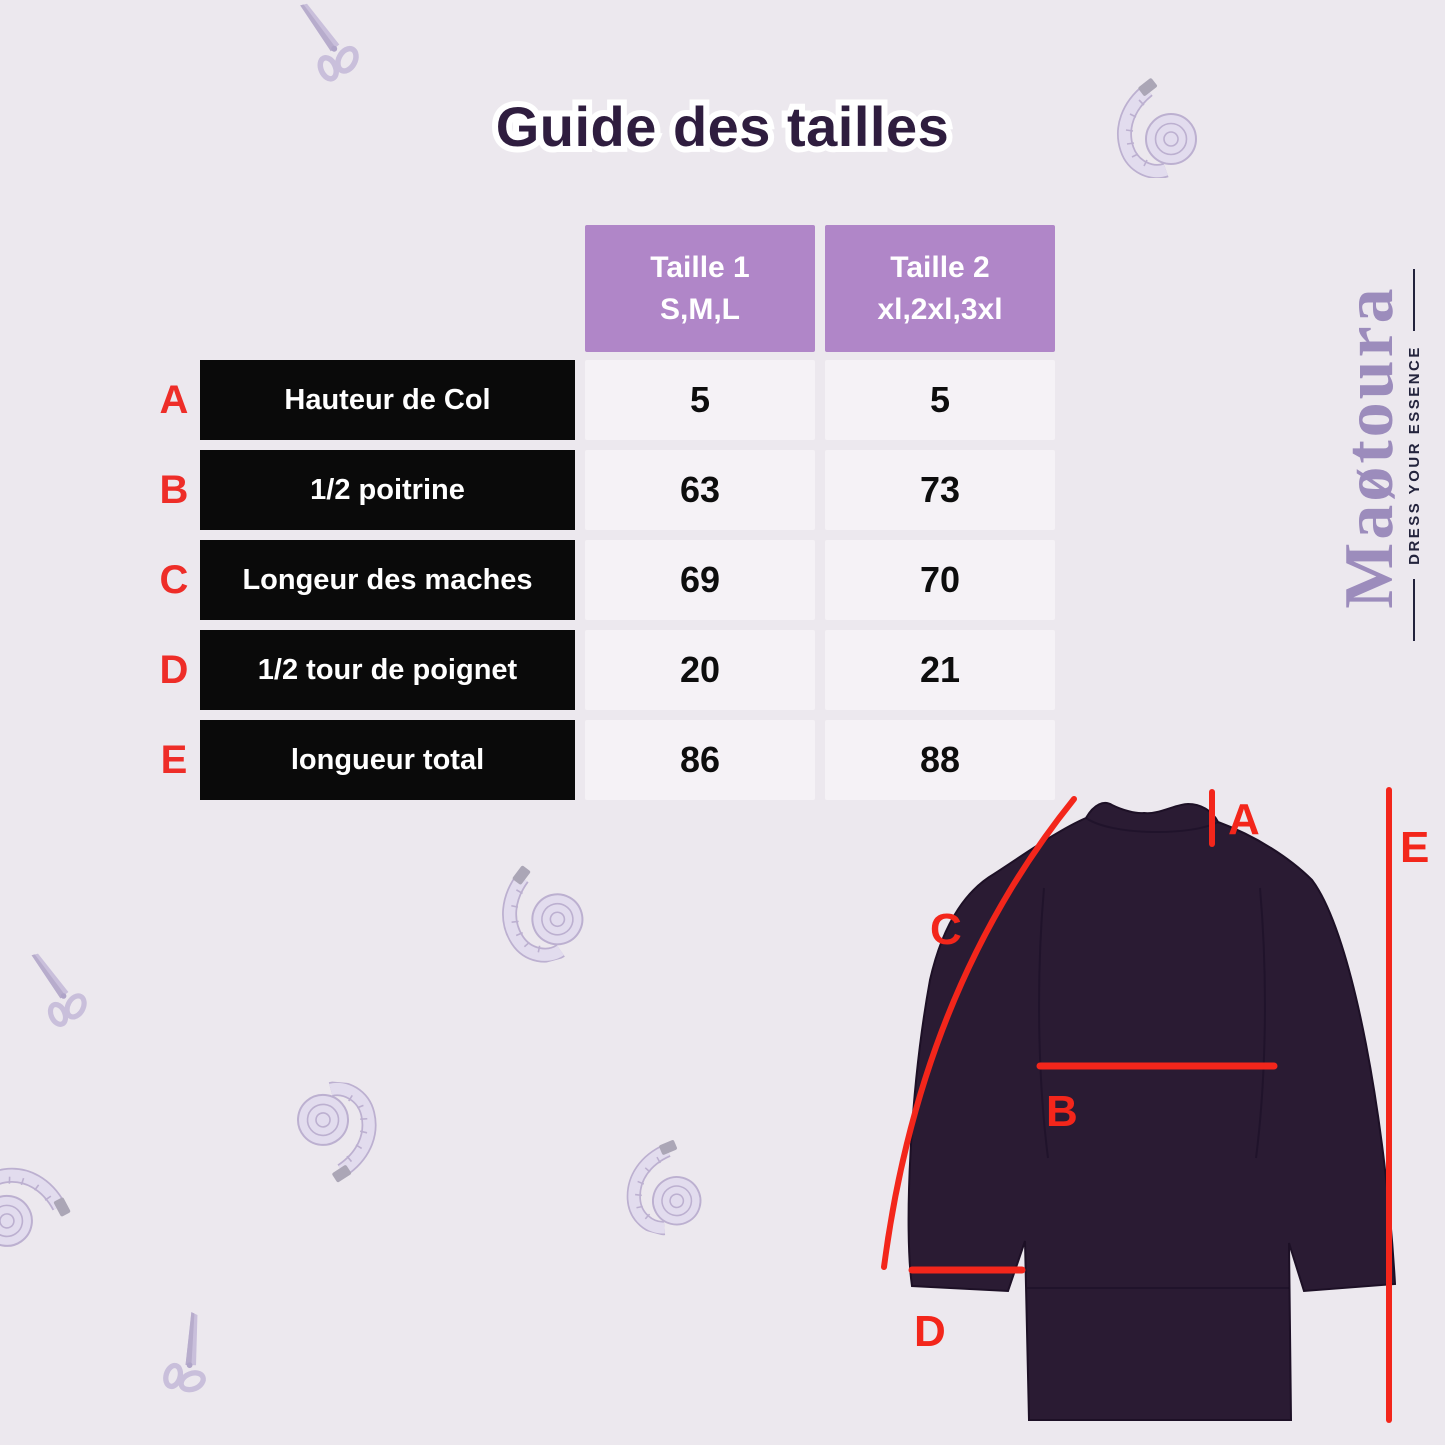 Image resolution: width=1445 pixels, height=1445 pixels. I want to click on diagram-label-c: C, so click(946, 929).